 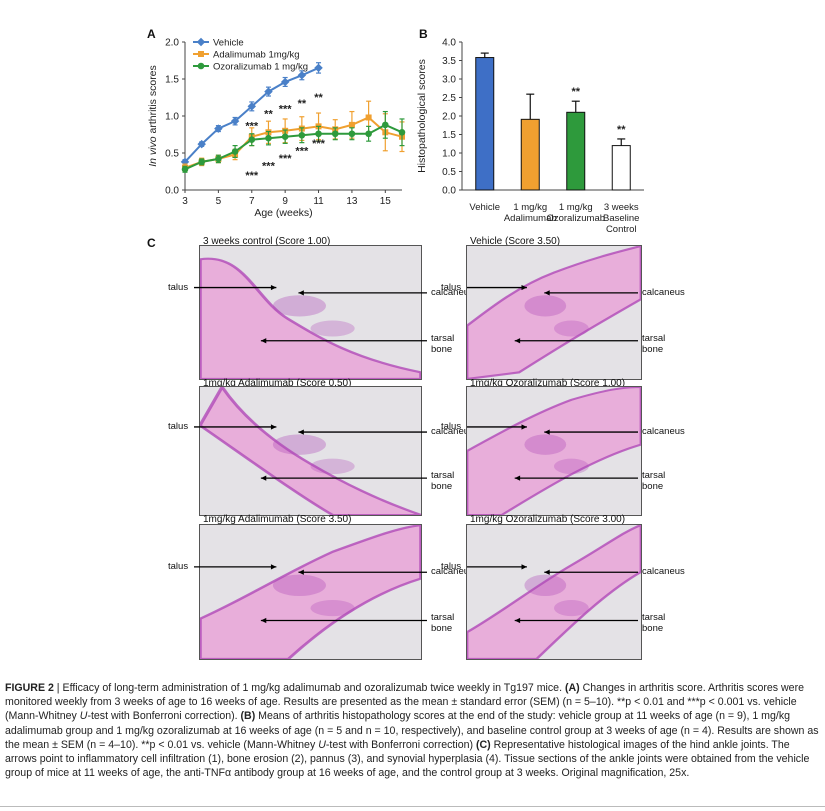 I want to click on y-tick-label: 1.5, so click(x=449, y=135).